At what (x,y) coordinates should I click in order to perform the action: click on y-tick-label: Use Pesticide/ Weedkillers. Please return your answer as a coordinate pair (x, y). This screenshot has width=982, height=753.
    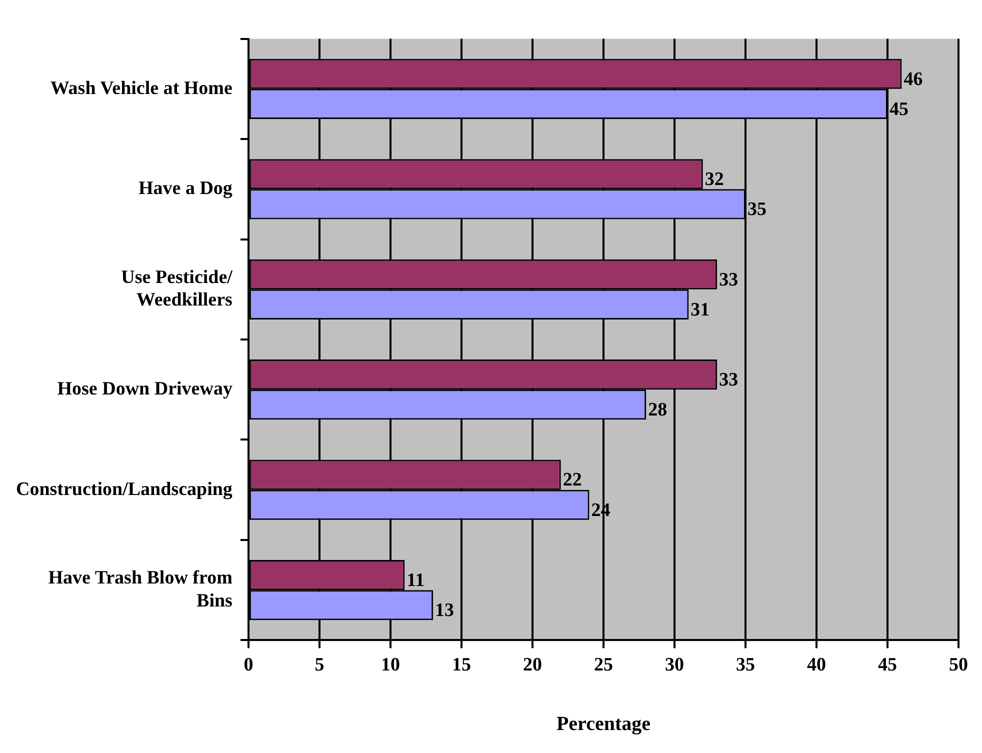
    Looking at the image, I should click on (177, 288).